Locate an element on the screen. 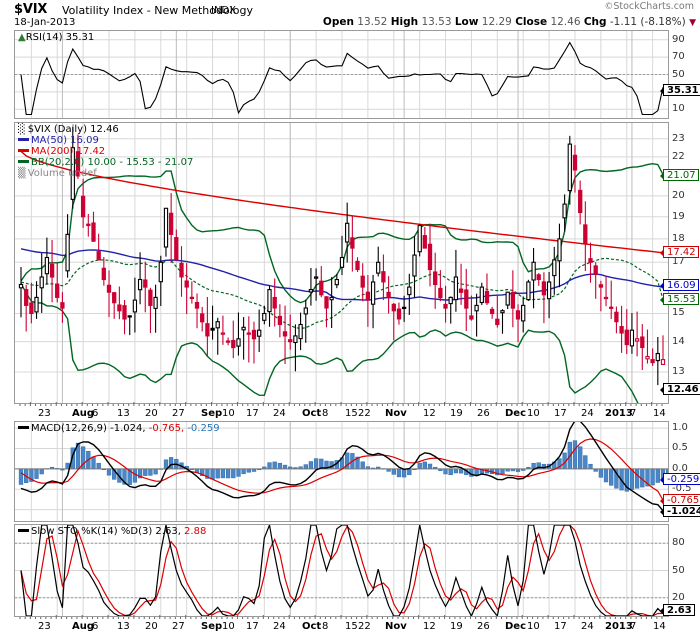  copyright-text: StockCharts.com is located at coordinates (653, 6).